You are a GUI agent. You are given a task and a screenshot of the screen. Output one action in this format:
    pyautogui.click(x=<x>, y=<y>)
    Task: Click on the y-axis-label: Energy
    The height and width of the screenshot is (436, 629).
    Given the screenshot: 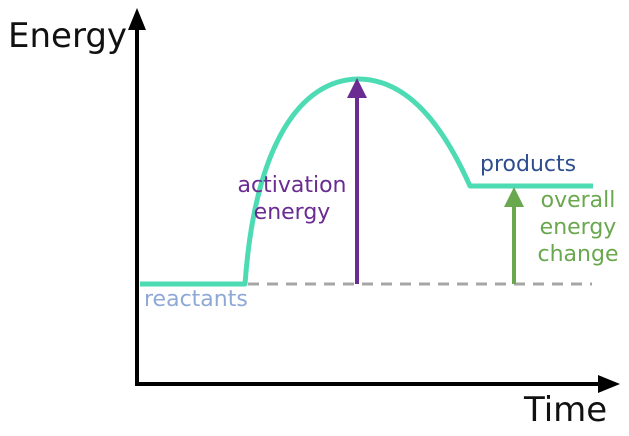 What is the action you would take?
    pyautogui.click(x=68, y=36)
    